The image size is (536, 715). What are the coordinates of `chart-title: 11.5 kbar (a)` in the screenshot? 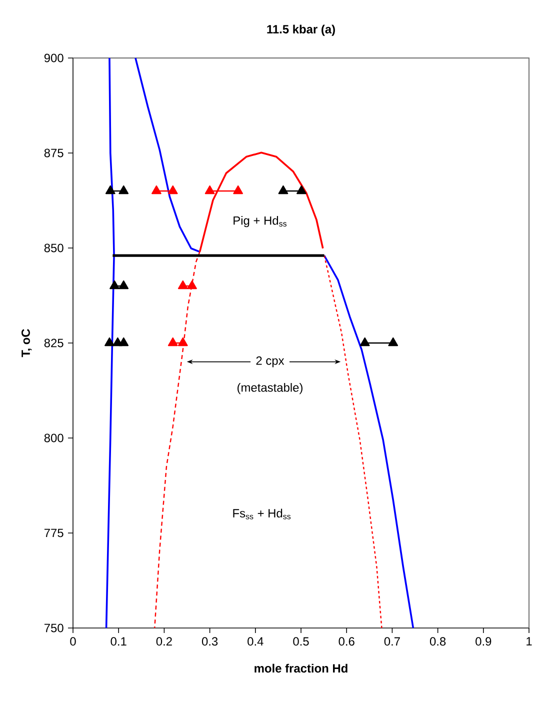 It's located at (301, 30).